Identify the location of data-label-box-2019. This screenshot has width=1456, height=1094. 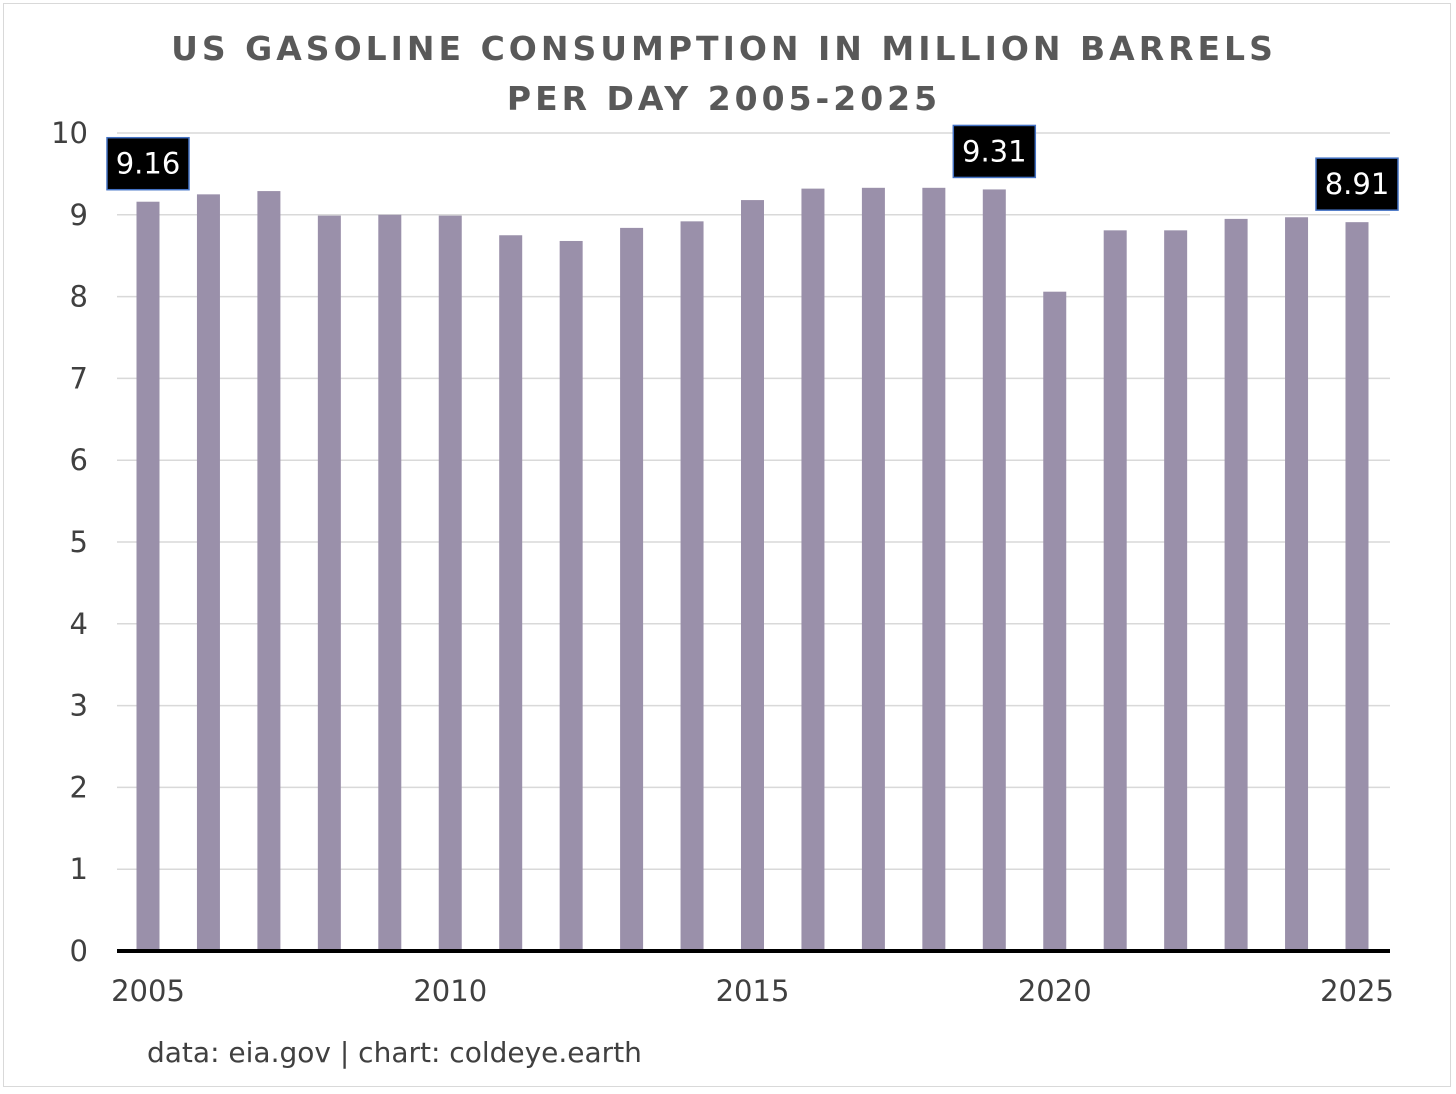
(994, 151).